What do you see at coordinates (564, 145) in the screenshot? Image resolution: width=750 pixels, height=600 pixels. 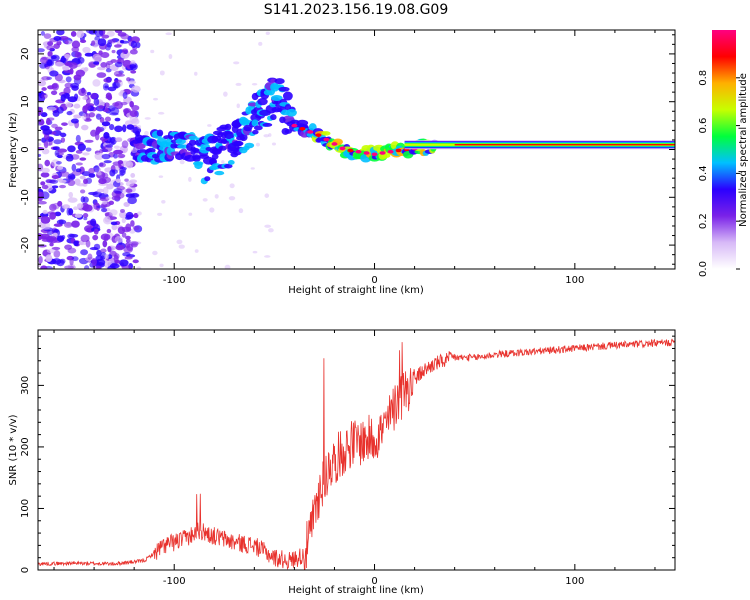 I see `carrier-band-core` at bounding box center [564, 145].